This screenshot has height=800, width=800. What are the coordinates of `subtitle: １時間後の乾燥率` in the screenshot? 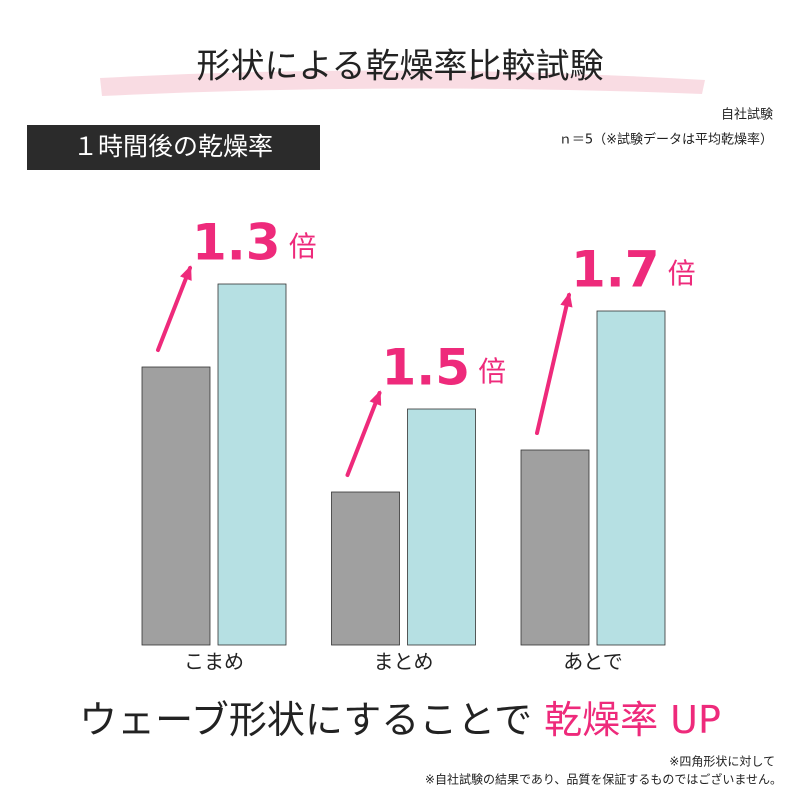 It's located at (173, 146).